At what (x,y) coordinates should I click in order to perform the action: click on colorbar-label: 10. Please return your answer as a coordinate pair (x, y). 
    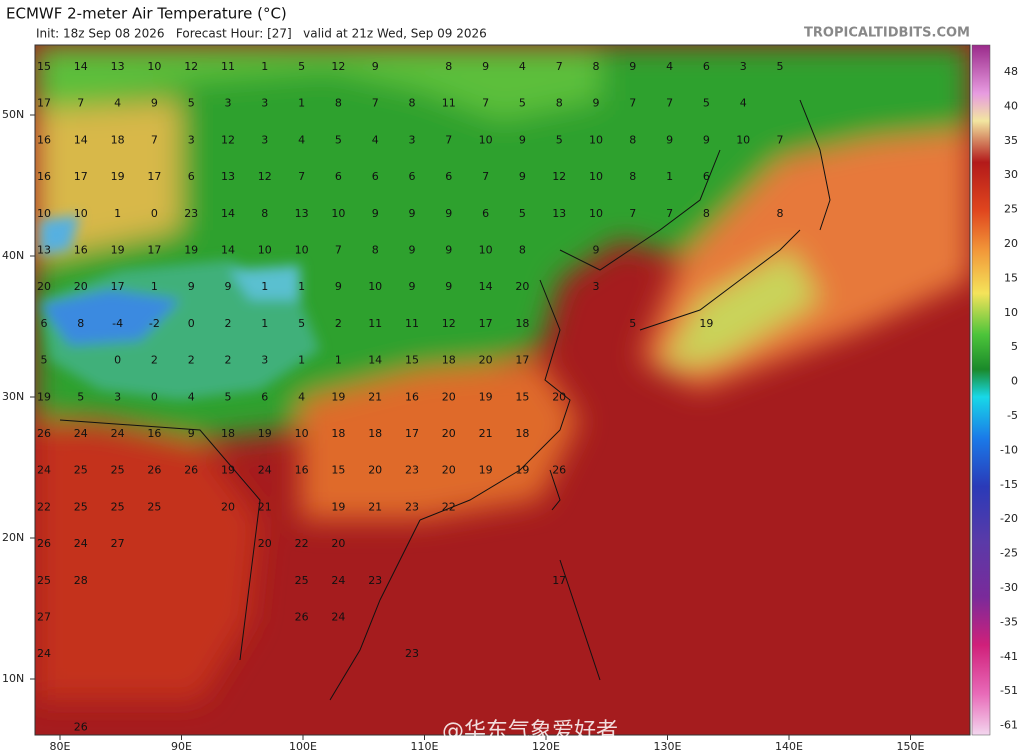
    Looking at the image, I should click on (1011, 312).